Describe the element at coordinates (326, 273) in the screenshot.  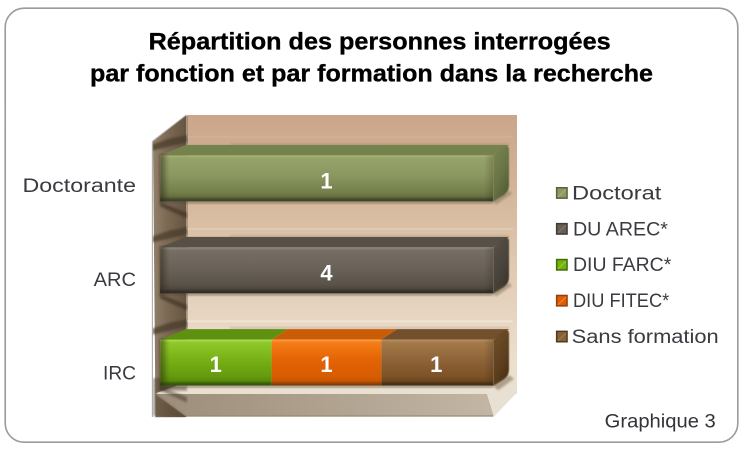
I see `svg-text: 4` at that location.